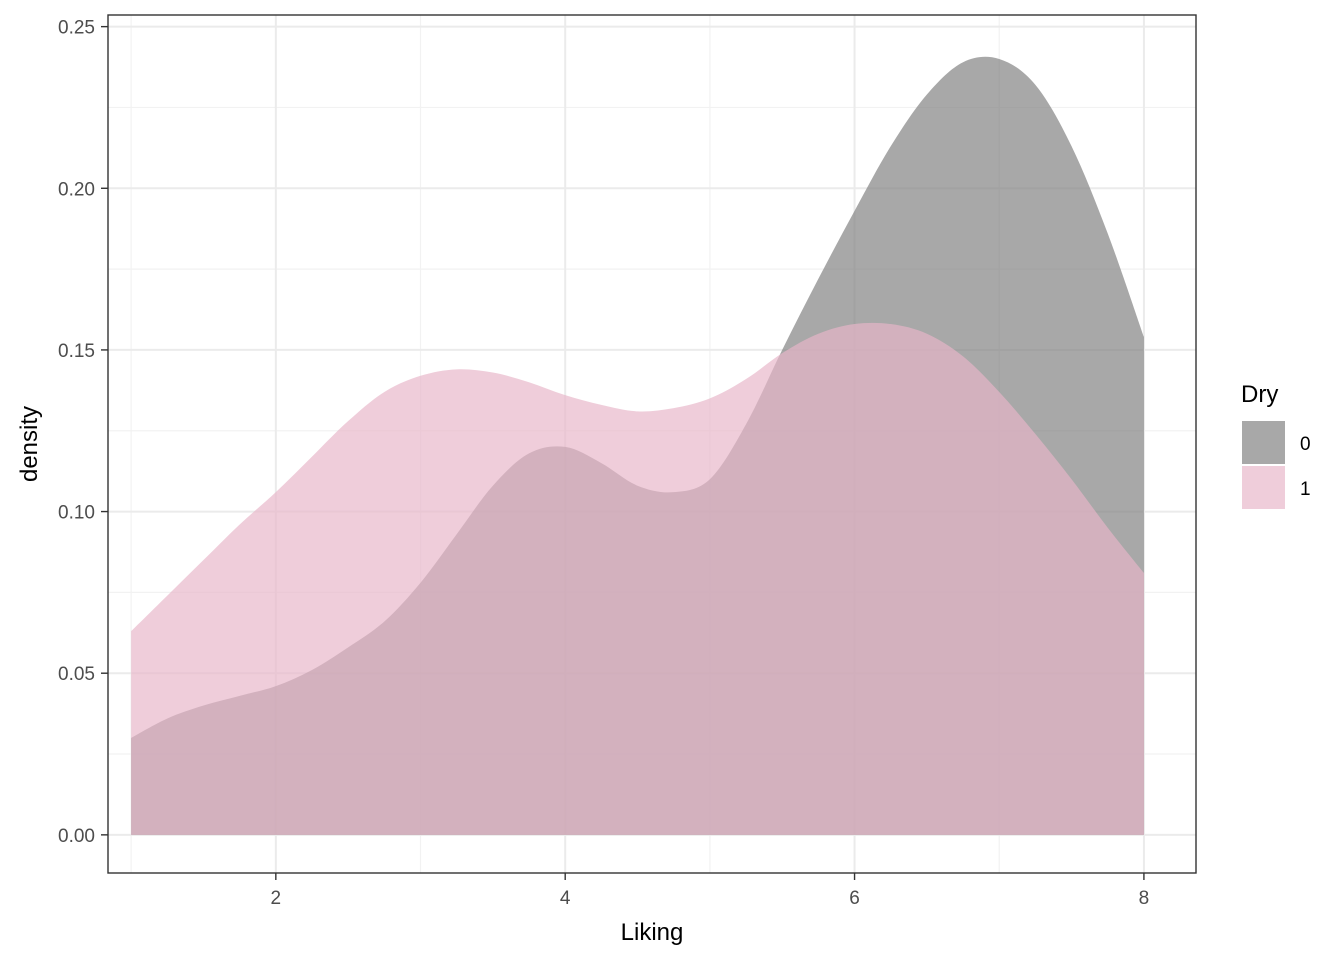  Describe the element at coordinates (76, 28) in the screenshot. I see `y-tick-label: 0.25` at that location.